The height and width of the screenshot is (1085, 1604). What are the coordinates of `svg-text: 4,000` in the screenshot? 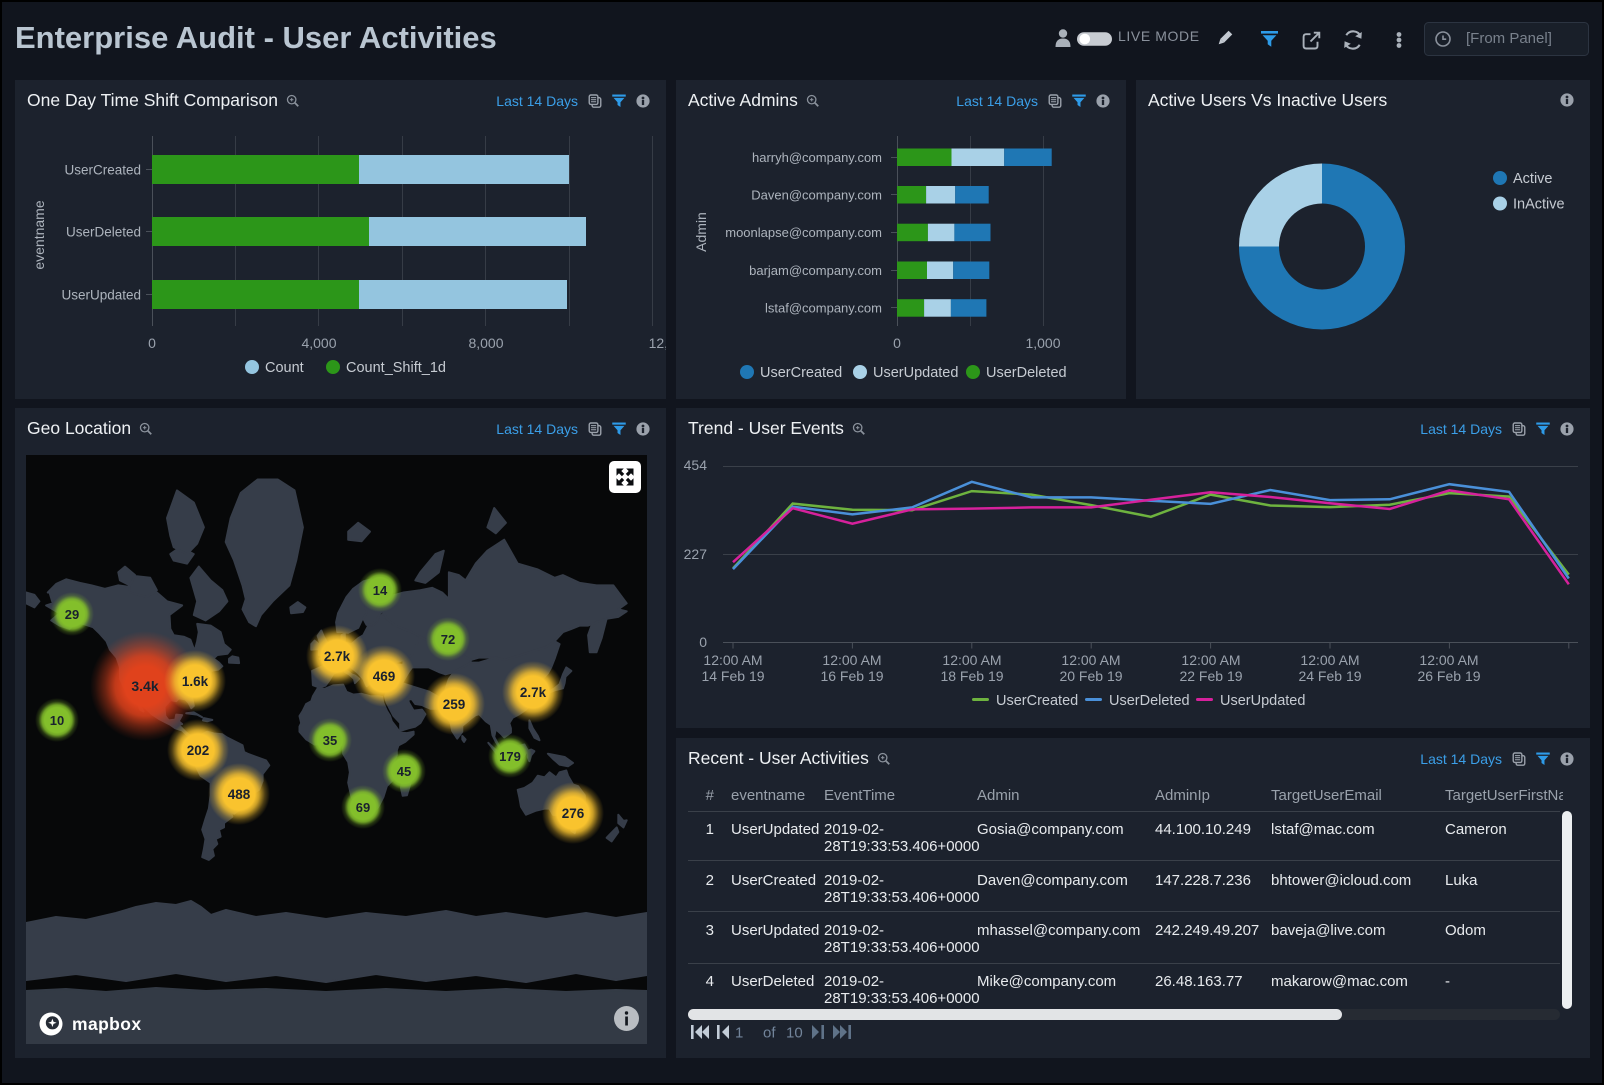 It's located at (318, 343).